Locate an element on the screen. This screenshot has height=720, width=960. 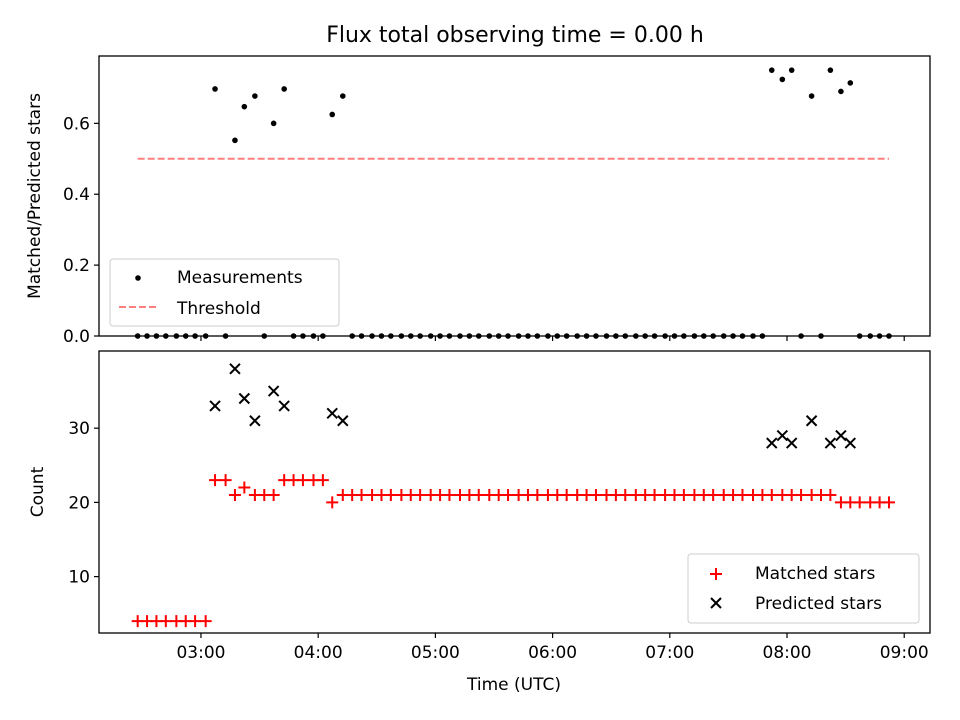
x-tick-label: 07:00 is located at coordinates (669, 653).